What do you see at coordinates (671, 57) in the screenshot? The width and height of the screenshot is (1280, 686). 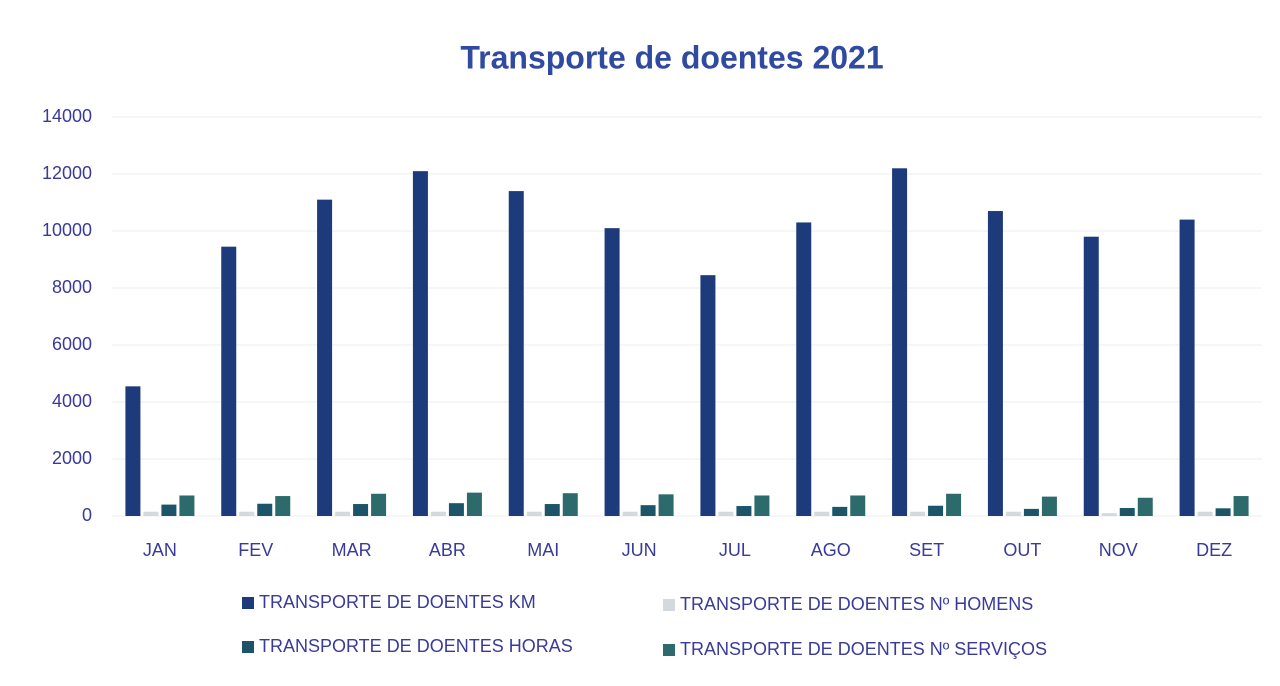 I see `chart-title: Transporte de doentes 2021` at bounding box center [671, 57].